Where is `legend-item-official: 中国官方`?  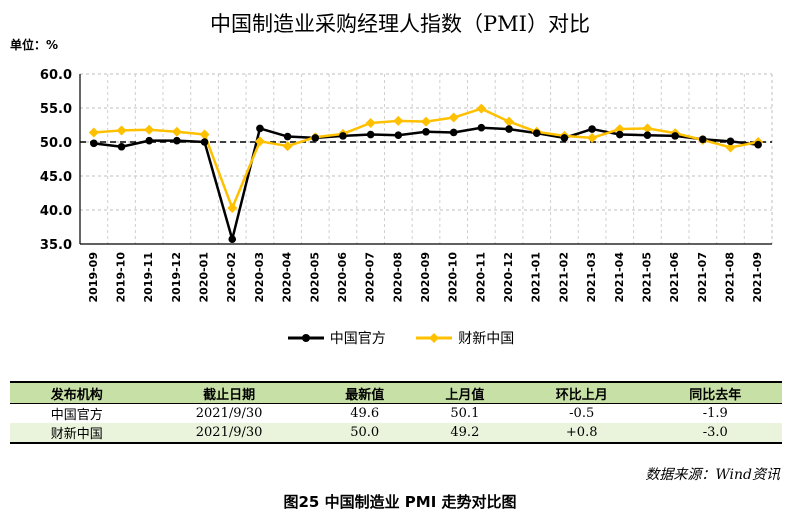
legend-item-official: 中国官方 is located at coordinates (336, 338).